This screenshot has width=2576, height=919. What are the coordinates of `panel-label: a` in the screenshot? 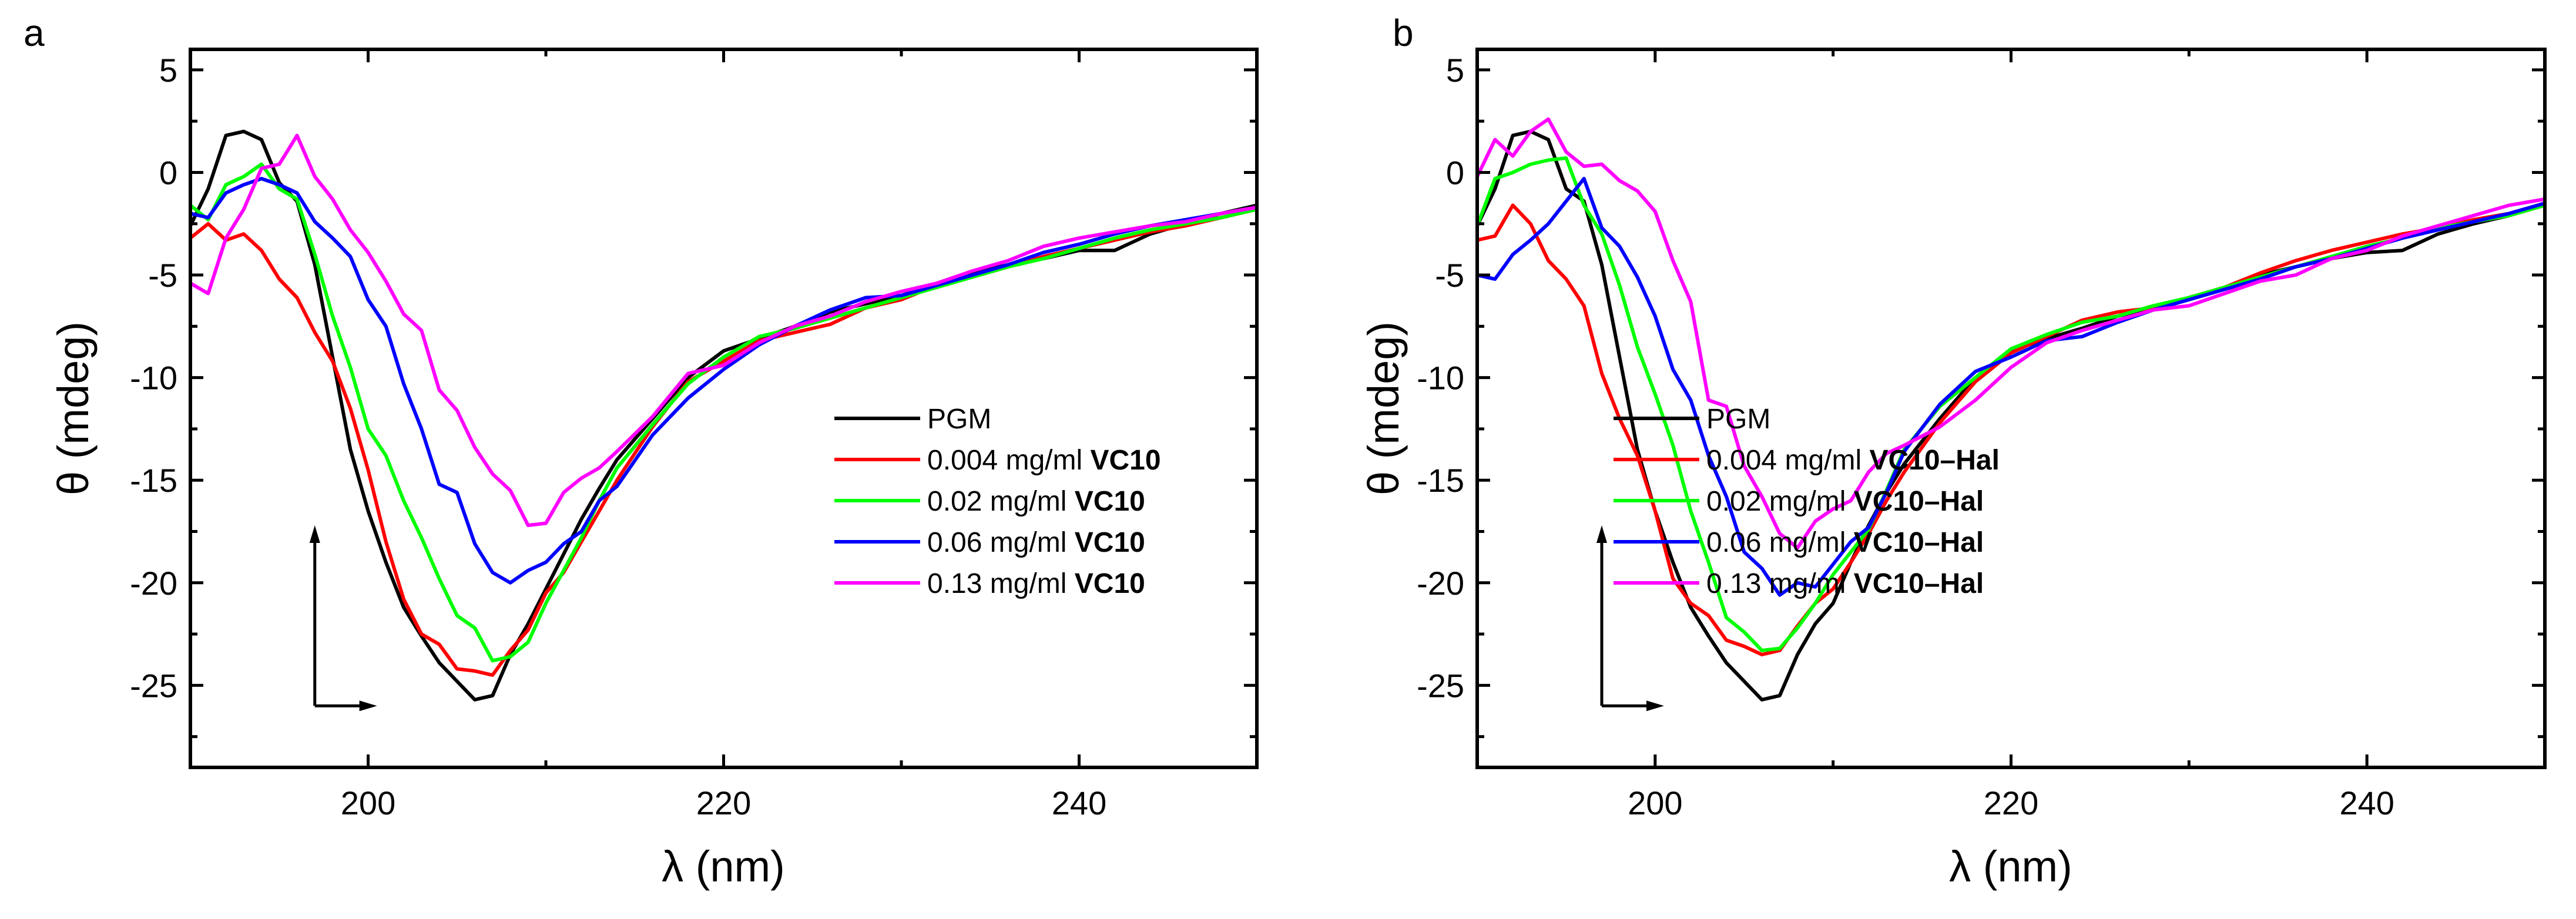 It's located at (34, 33).